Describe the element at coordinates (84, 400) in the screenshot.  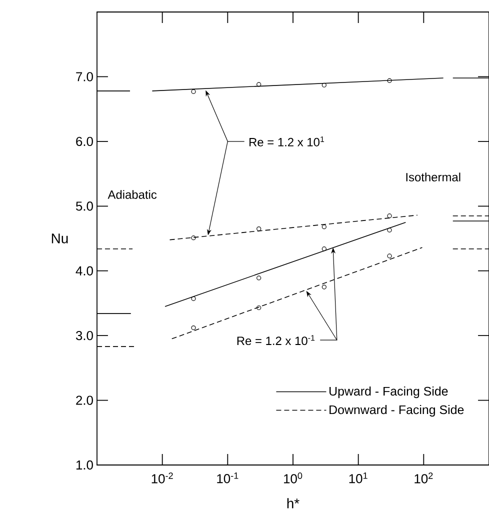
I see `y-tick-label: 2.0` at that location.